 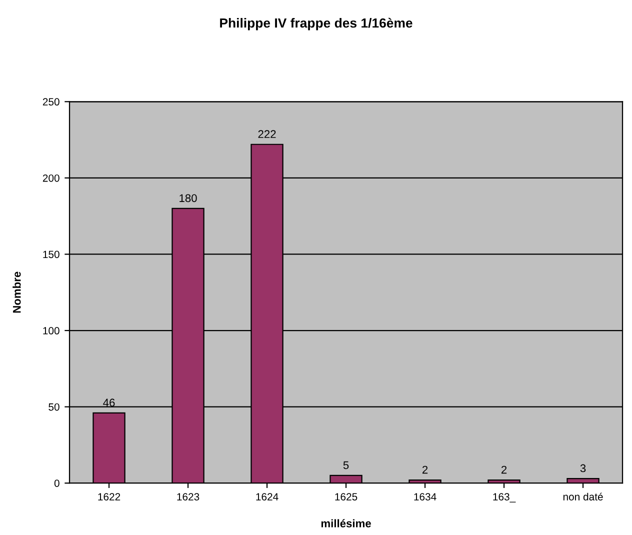 What do you see at coordinates (51, 178) in the screenshot?
I see `y-tick-label: 200` at bounding box center [51, 178].